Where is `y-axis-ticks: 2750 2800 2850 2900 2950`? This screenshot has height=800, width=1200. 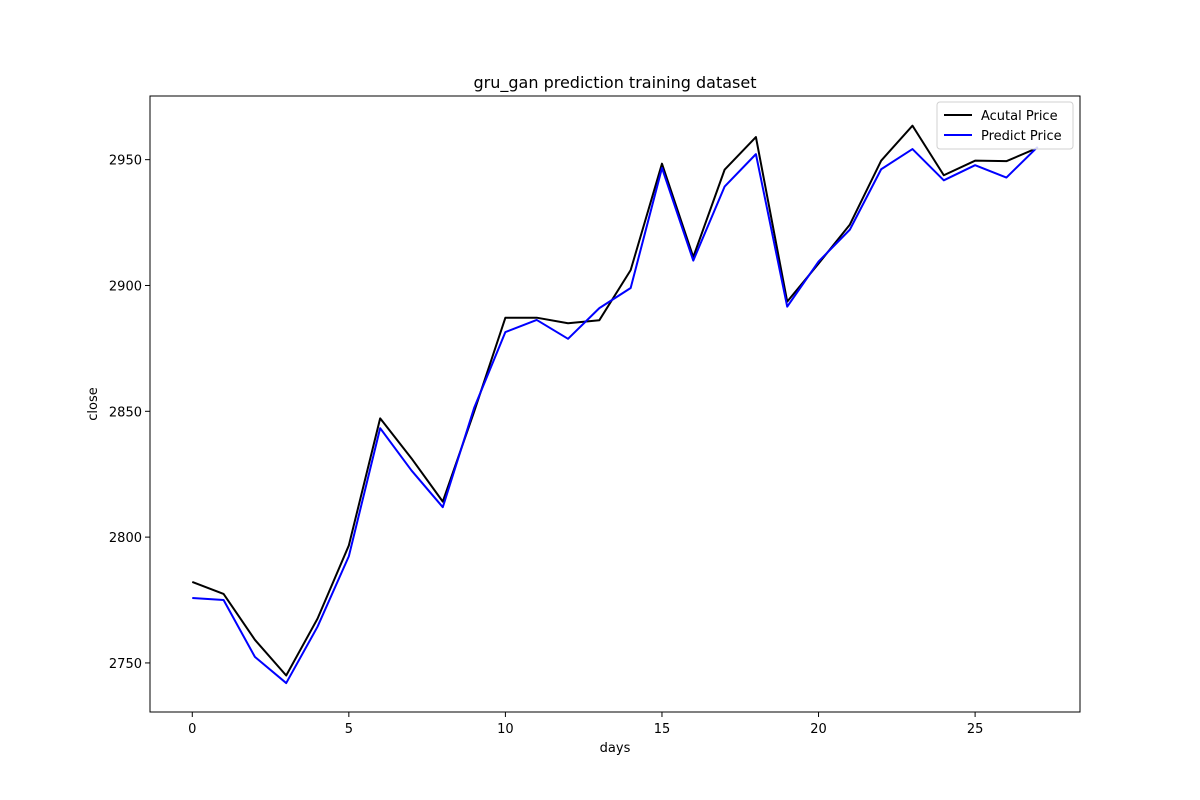
y-axis-ticks: 2750 2800 2850 2900 2950 is located at coordinates (129, 413).